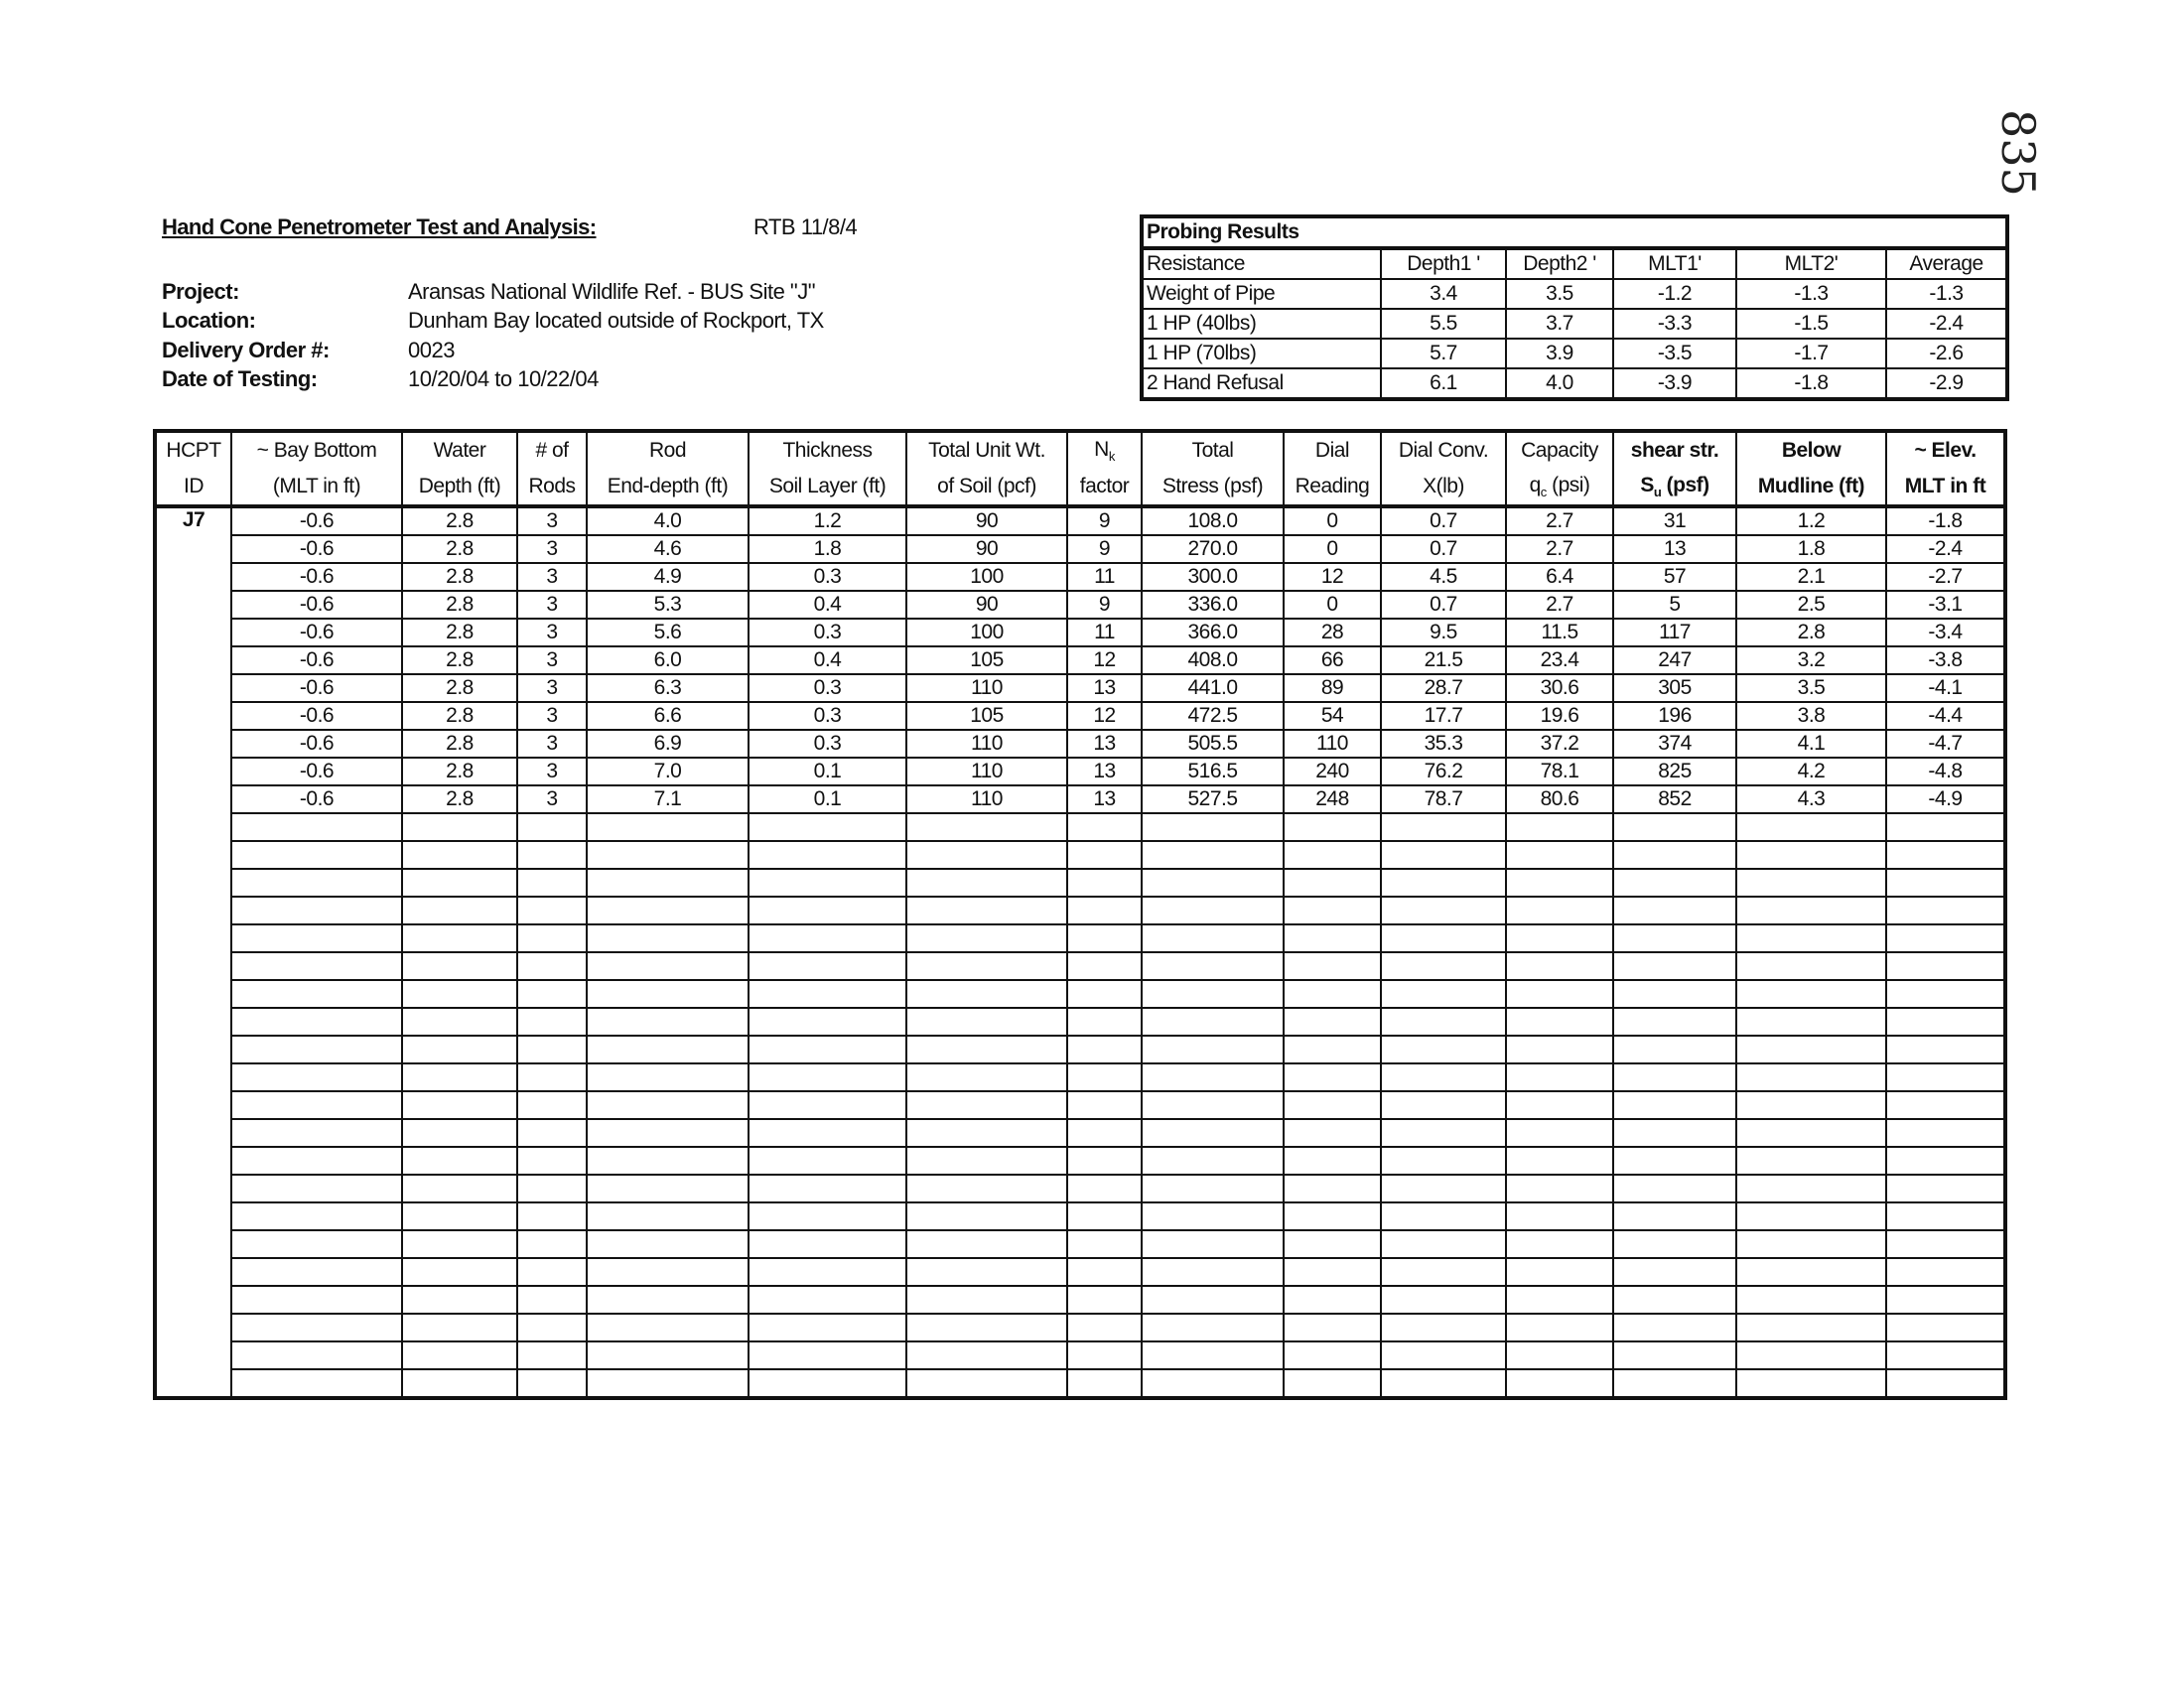 This screenshot has height=1690, width=2184. I want to click on table-cell: -4.8, so click(1945, 771).